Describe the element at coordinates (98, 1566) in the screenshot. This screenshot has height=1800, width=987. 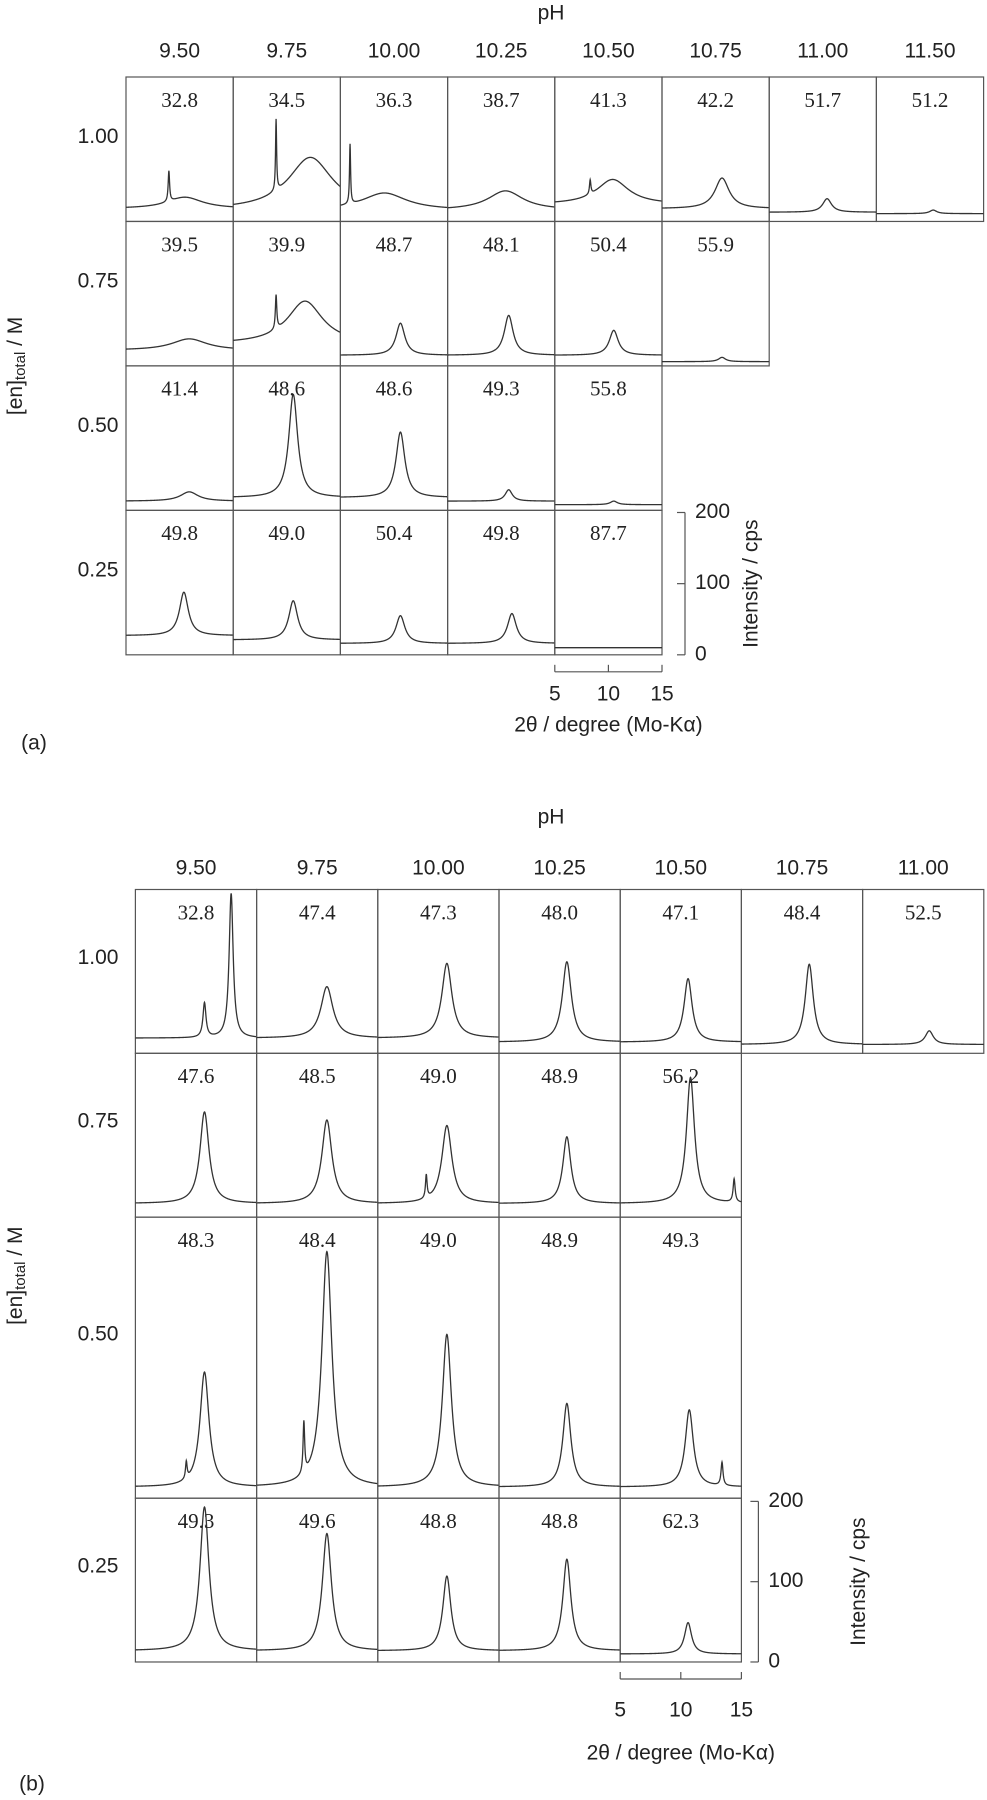
I see `row-label: 0.25` at that location.